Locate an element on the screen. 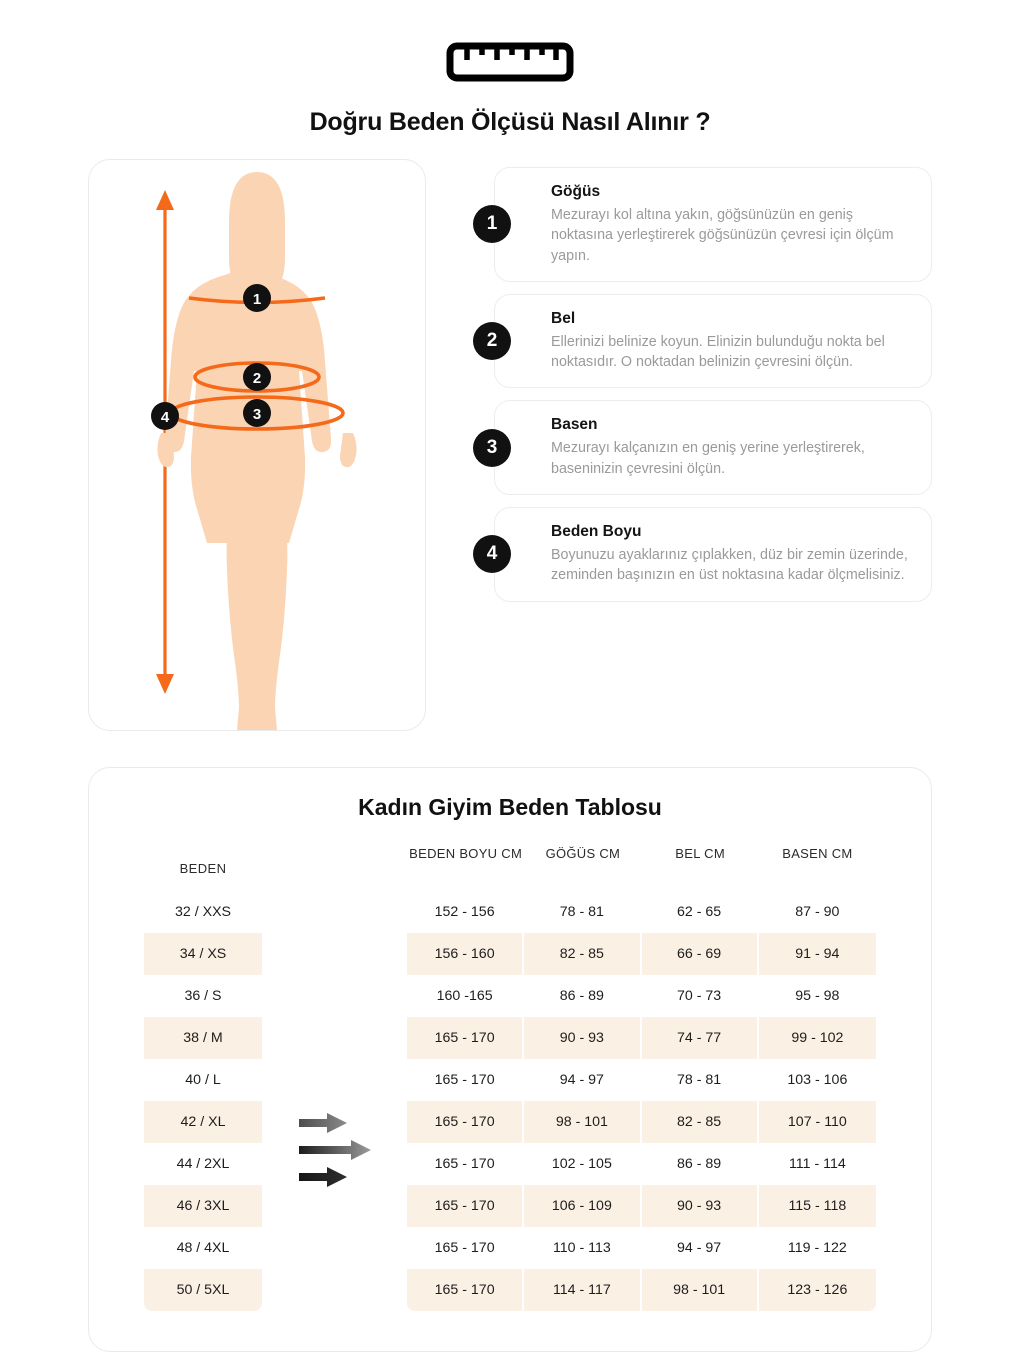 The image size is (1020, 1360). measurement-cell: 103 - 106 is located at coordinates (817, 1080).